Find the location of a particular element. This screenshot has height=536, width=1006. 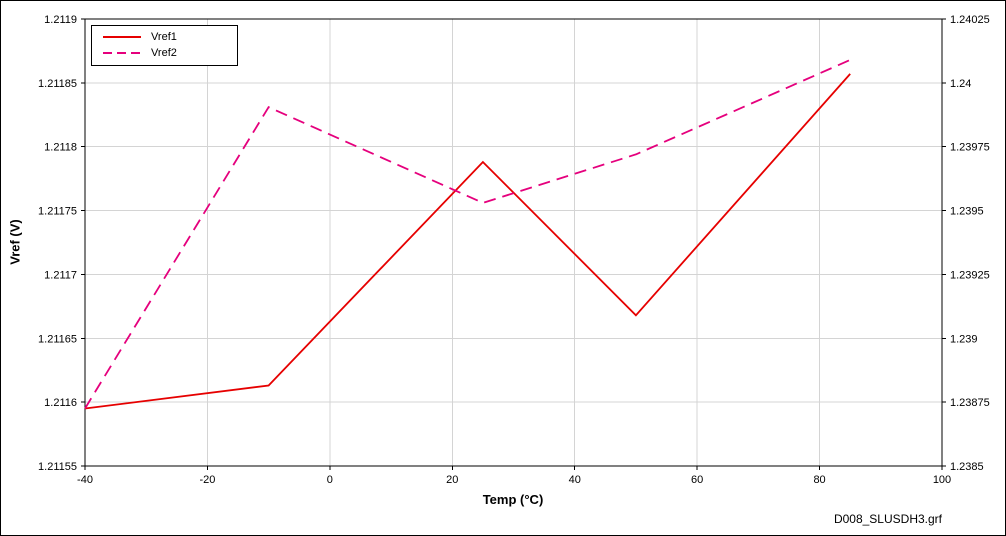

figure-footer-label: D008_SLUSDH3.grf is located at coordinates (887, 519).